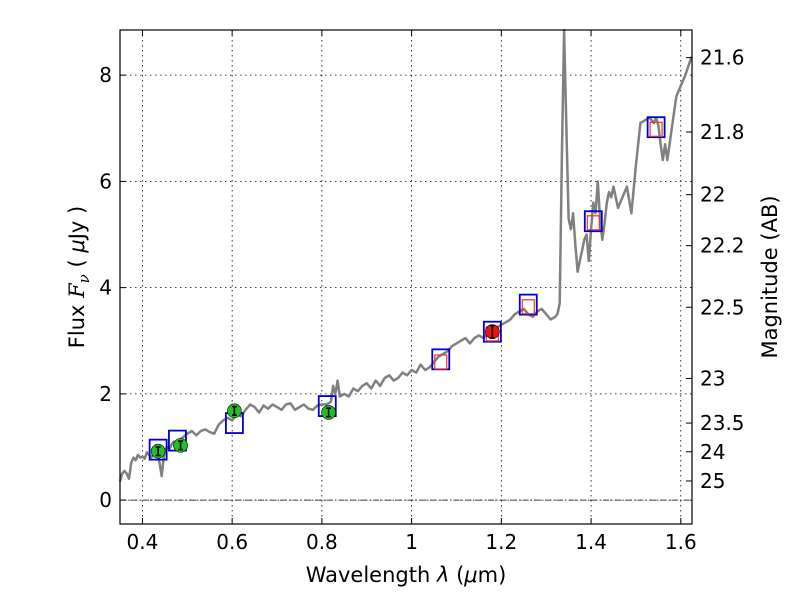 The width and height of the screenshot is (800, 600). Describe the element at coordinates (232, 542) in the screenshot. I see `x-tick-label: 0.6` at that location.